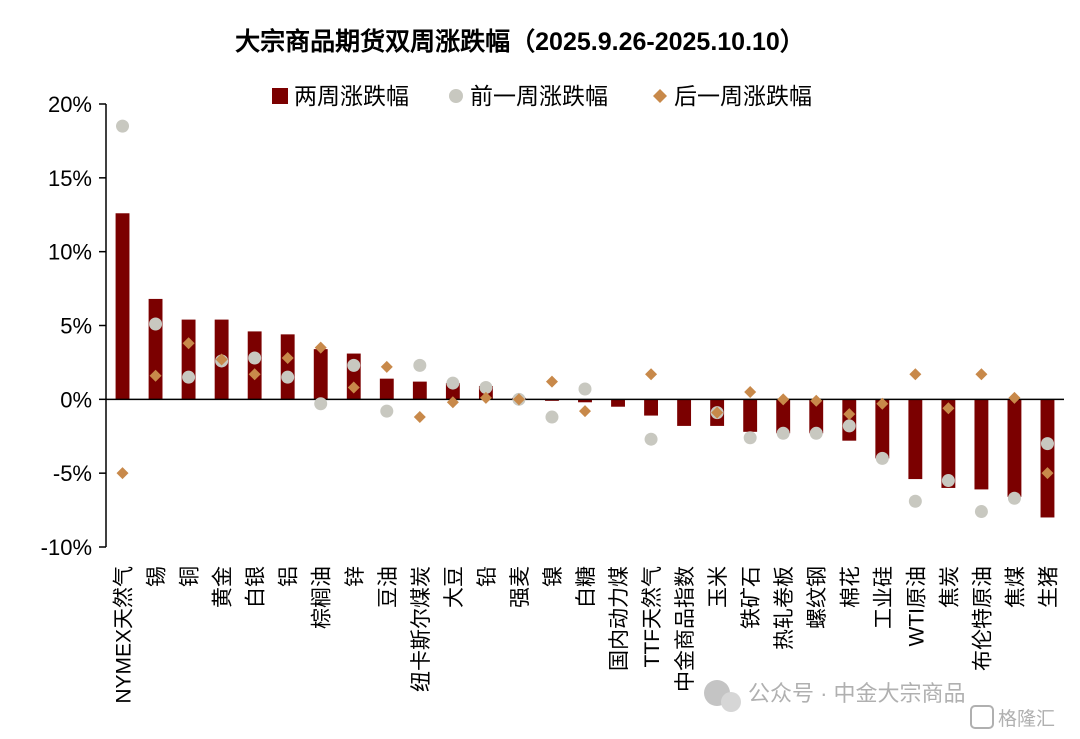 The image size is (1080, 739). Describe the element at coordinates (421, 629) in the screenshot. I see `x-category-label: 纽卡斯尔煤炭` at that location.